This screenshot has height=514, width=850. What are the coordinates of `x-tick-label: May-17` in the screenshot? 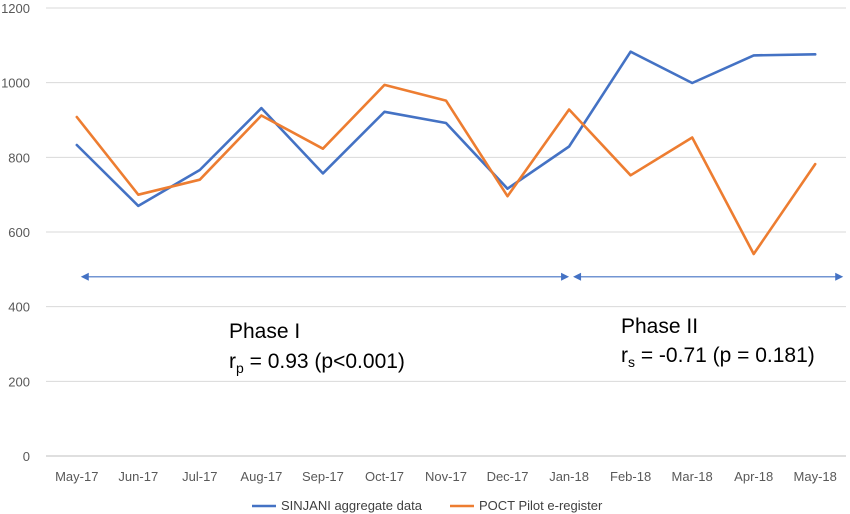 It's located at (76, 476).